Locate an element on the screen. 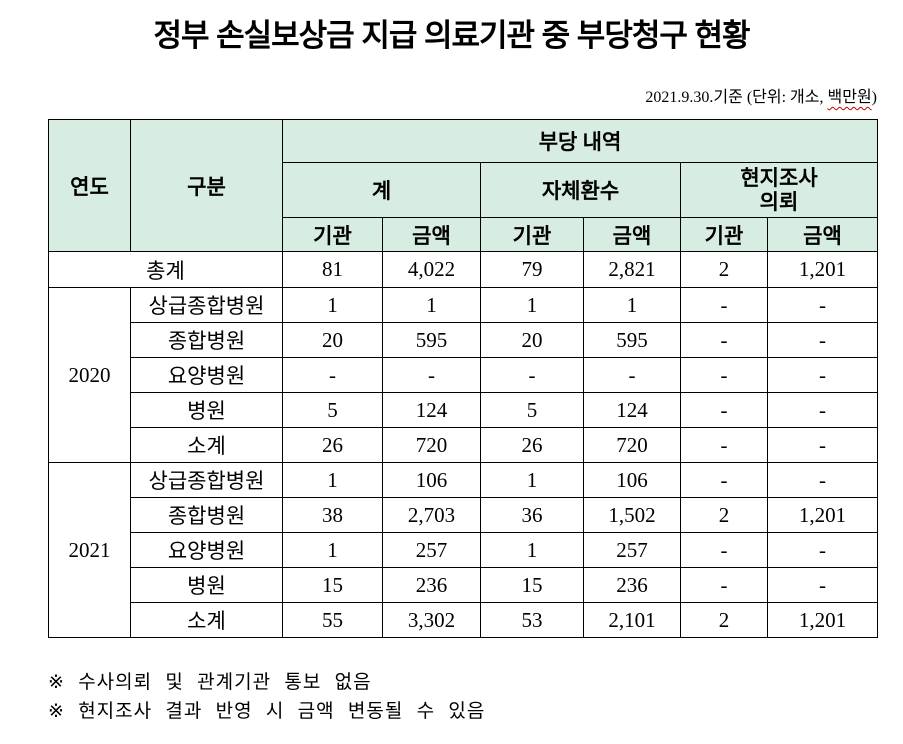 This screenshot has height=744, width=903. value-cell: 2,101 is located at coordinates (632, 620).